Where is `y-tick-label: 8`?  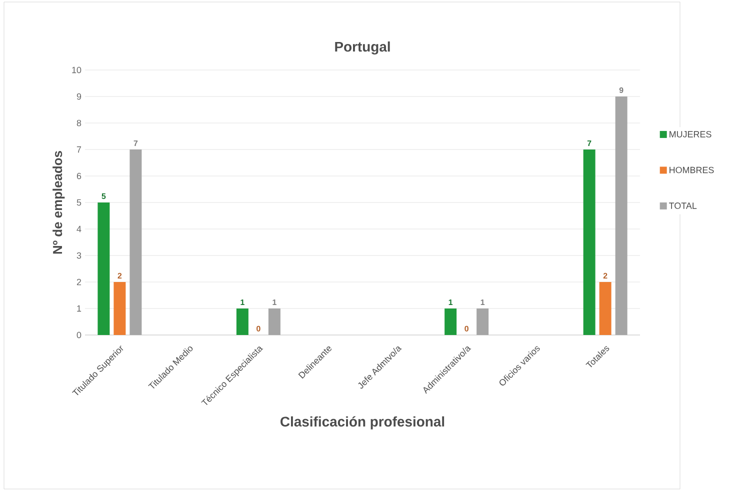
y-tick-label: 8 is located at coordinates (79, 123).